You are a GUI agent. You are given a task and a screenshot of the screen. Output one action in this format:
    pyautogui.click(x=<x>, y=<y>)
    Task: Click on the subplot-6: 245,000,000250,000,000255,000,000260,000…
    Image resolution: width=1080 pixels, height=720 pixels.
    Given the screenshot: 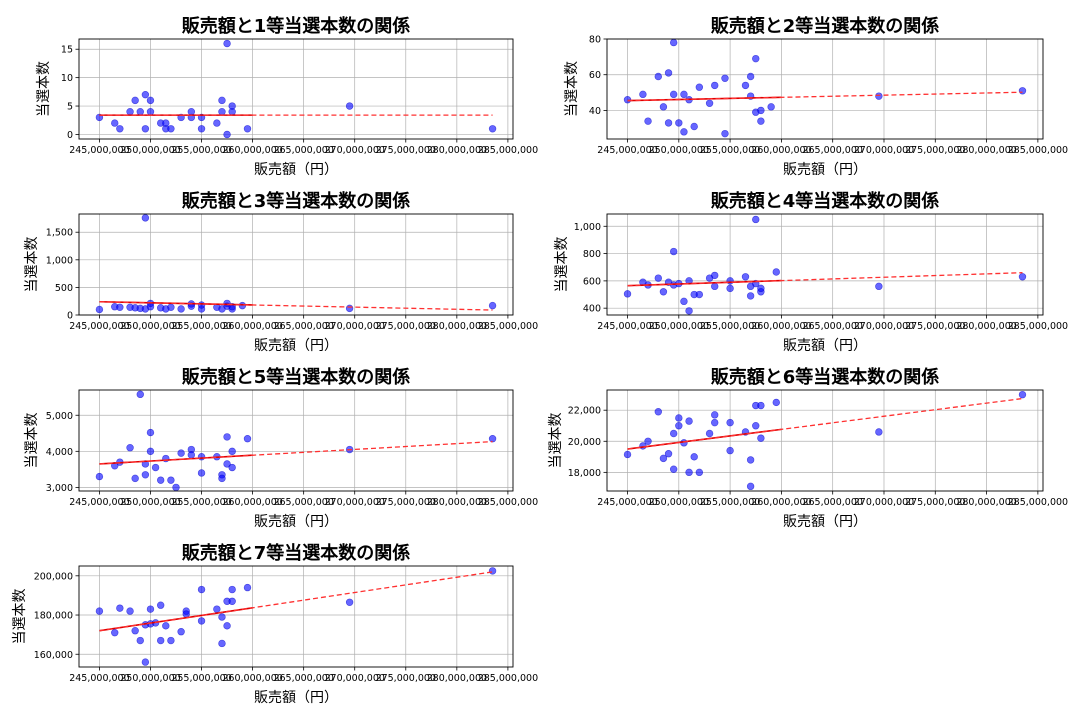 What is the action you would take?
    pyautogui.click(x=808, y=448)
    